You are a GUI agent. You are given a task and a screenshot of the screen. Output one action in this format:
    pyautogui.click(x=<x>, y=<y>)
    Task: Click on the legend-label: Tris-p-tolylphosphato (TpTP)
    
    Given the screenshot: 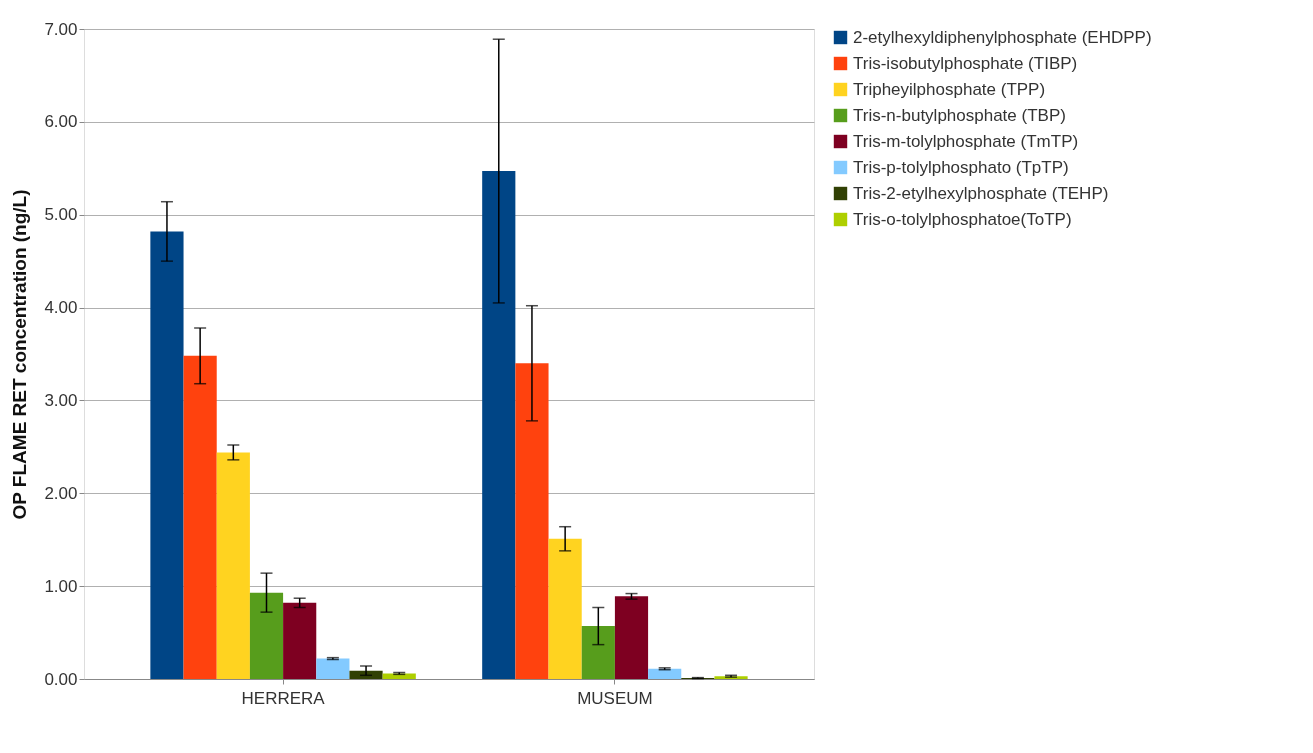 What is the action you would take?
    pyautogui.click(x=961, y=167)
    